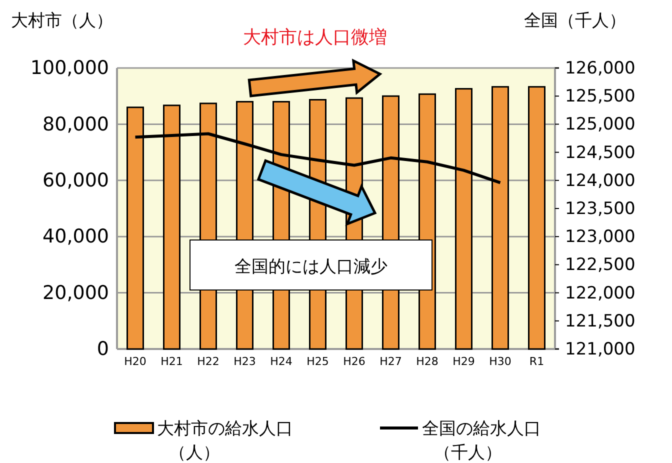 The height and width of the screenshot is (463, 672). What do you see at coordinates (391, 361) in the screenshot?
I see `x-tick-label: H27` at bounding box center [391, 361].